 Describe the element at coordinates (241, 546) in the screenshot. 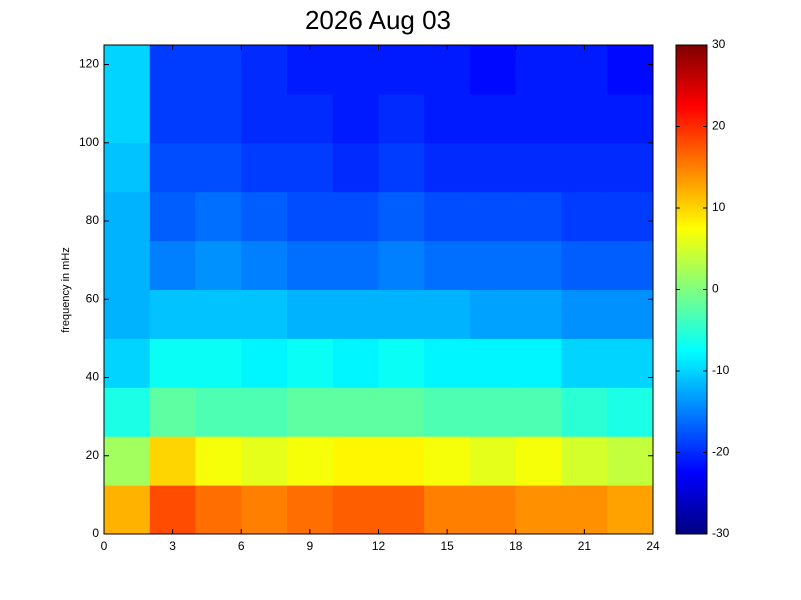

I see `x-tick-label: 6` at that location.